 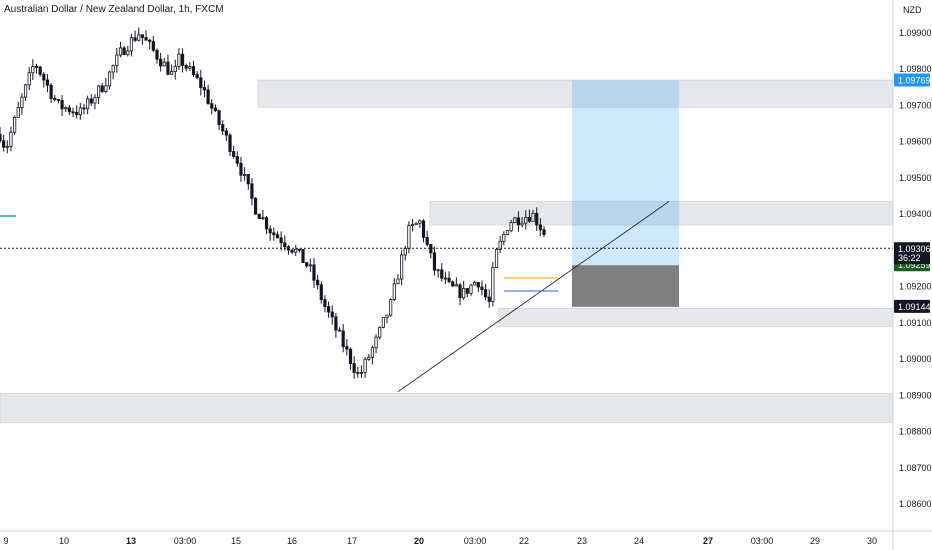 What do you see at coordinates (64, 541) in the screenshot?
I see `time-tick-label: 10` at bounding box center [64, 541].